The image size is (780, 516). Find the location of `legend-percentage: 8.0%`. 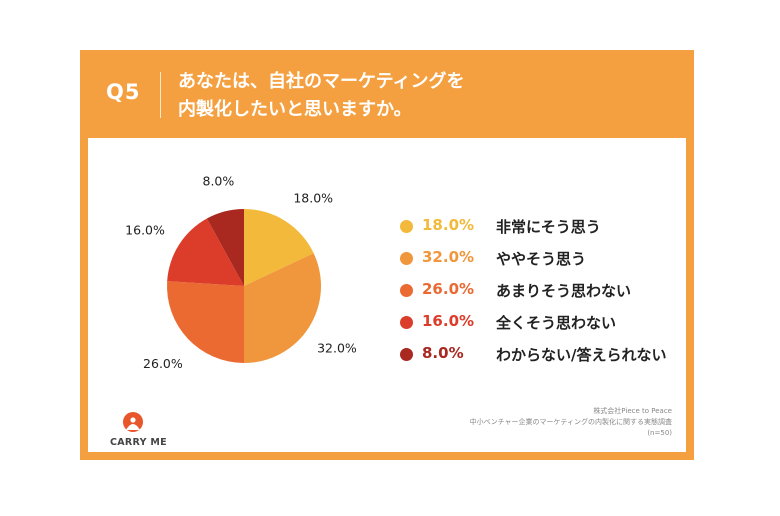

legend-percentage: 8.0% is located at coordinates (443, 353).